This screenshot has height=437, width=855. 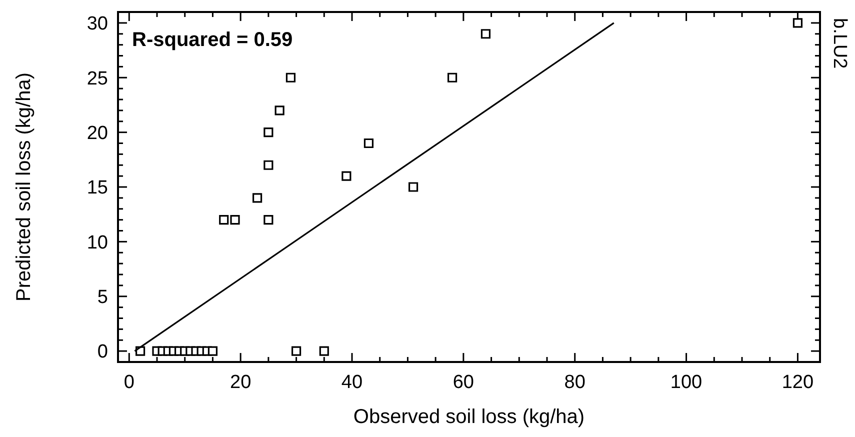 I want to click on y-tick-label: 30, so click(x=97, y=24).